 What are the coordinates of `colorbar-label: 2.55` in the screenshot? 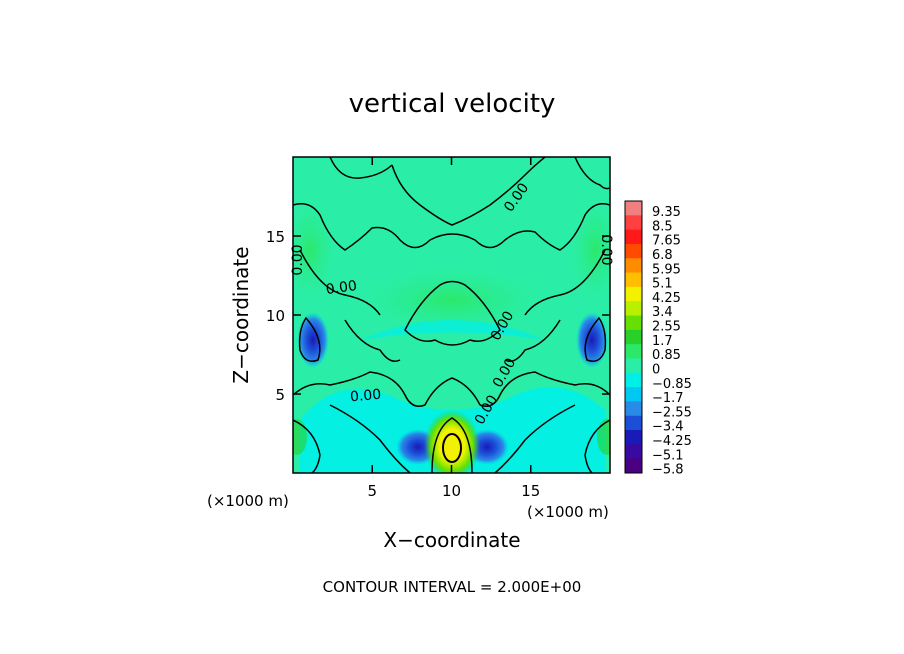 It's located at (666, 327).